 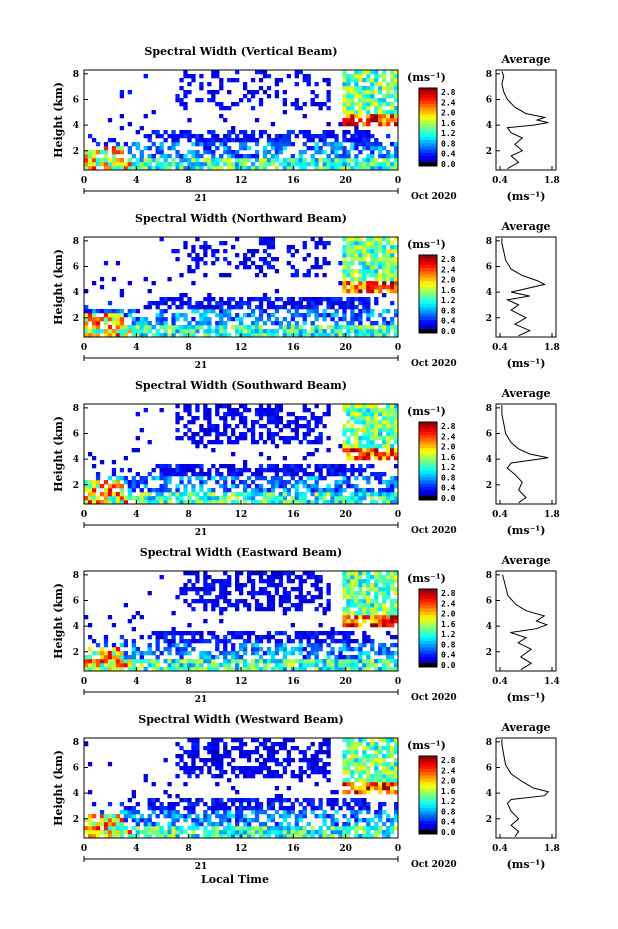 I want to click on y-tick-label: 4, so click(x=76, y=627).